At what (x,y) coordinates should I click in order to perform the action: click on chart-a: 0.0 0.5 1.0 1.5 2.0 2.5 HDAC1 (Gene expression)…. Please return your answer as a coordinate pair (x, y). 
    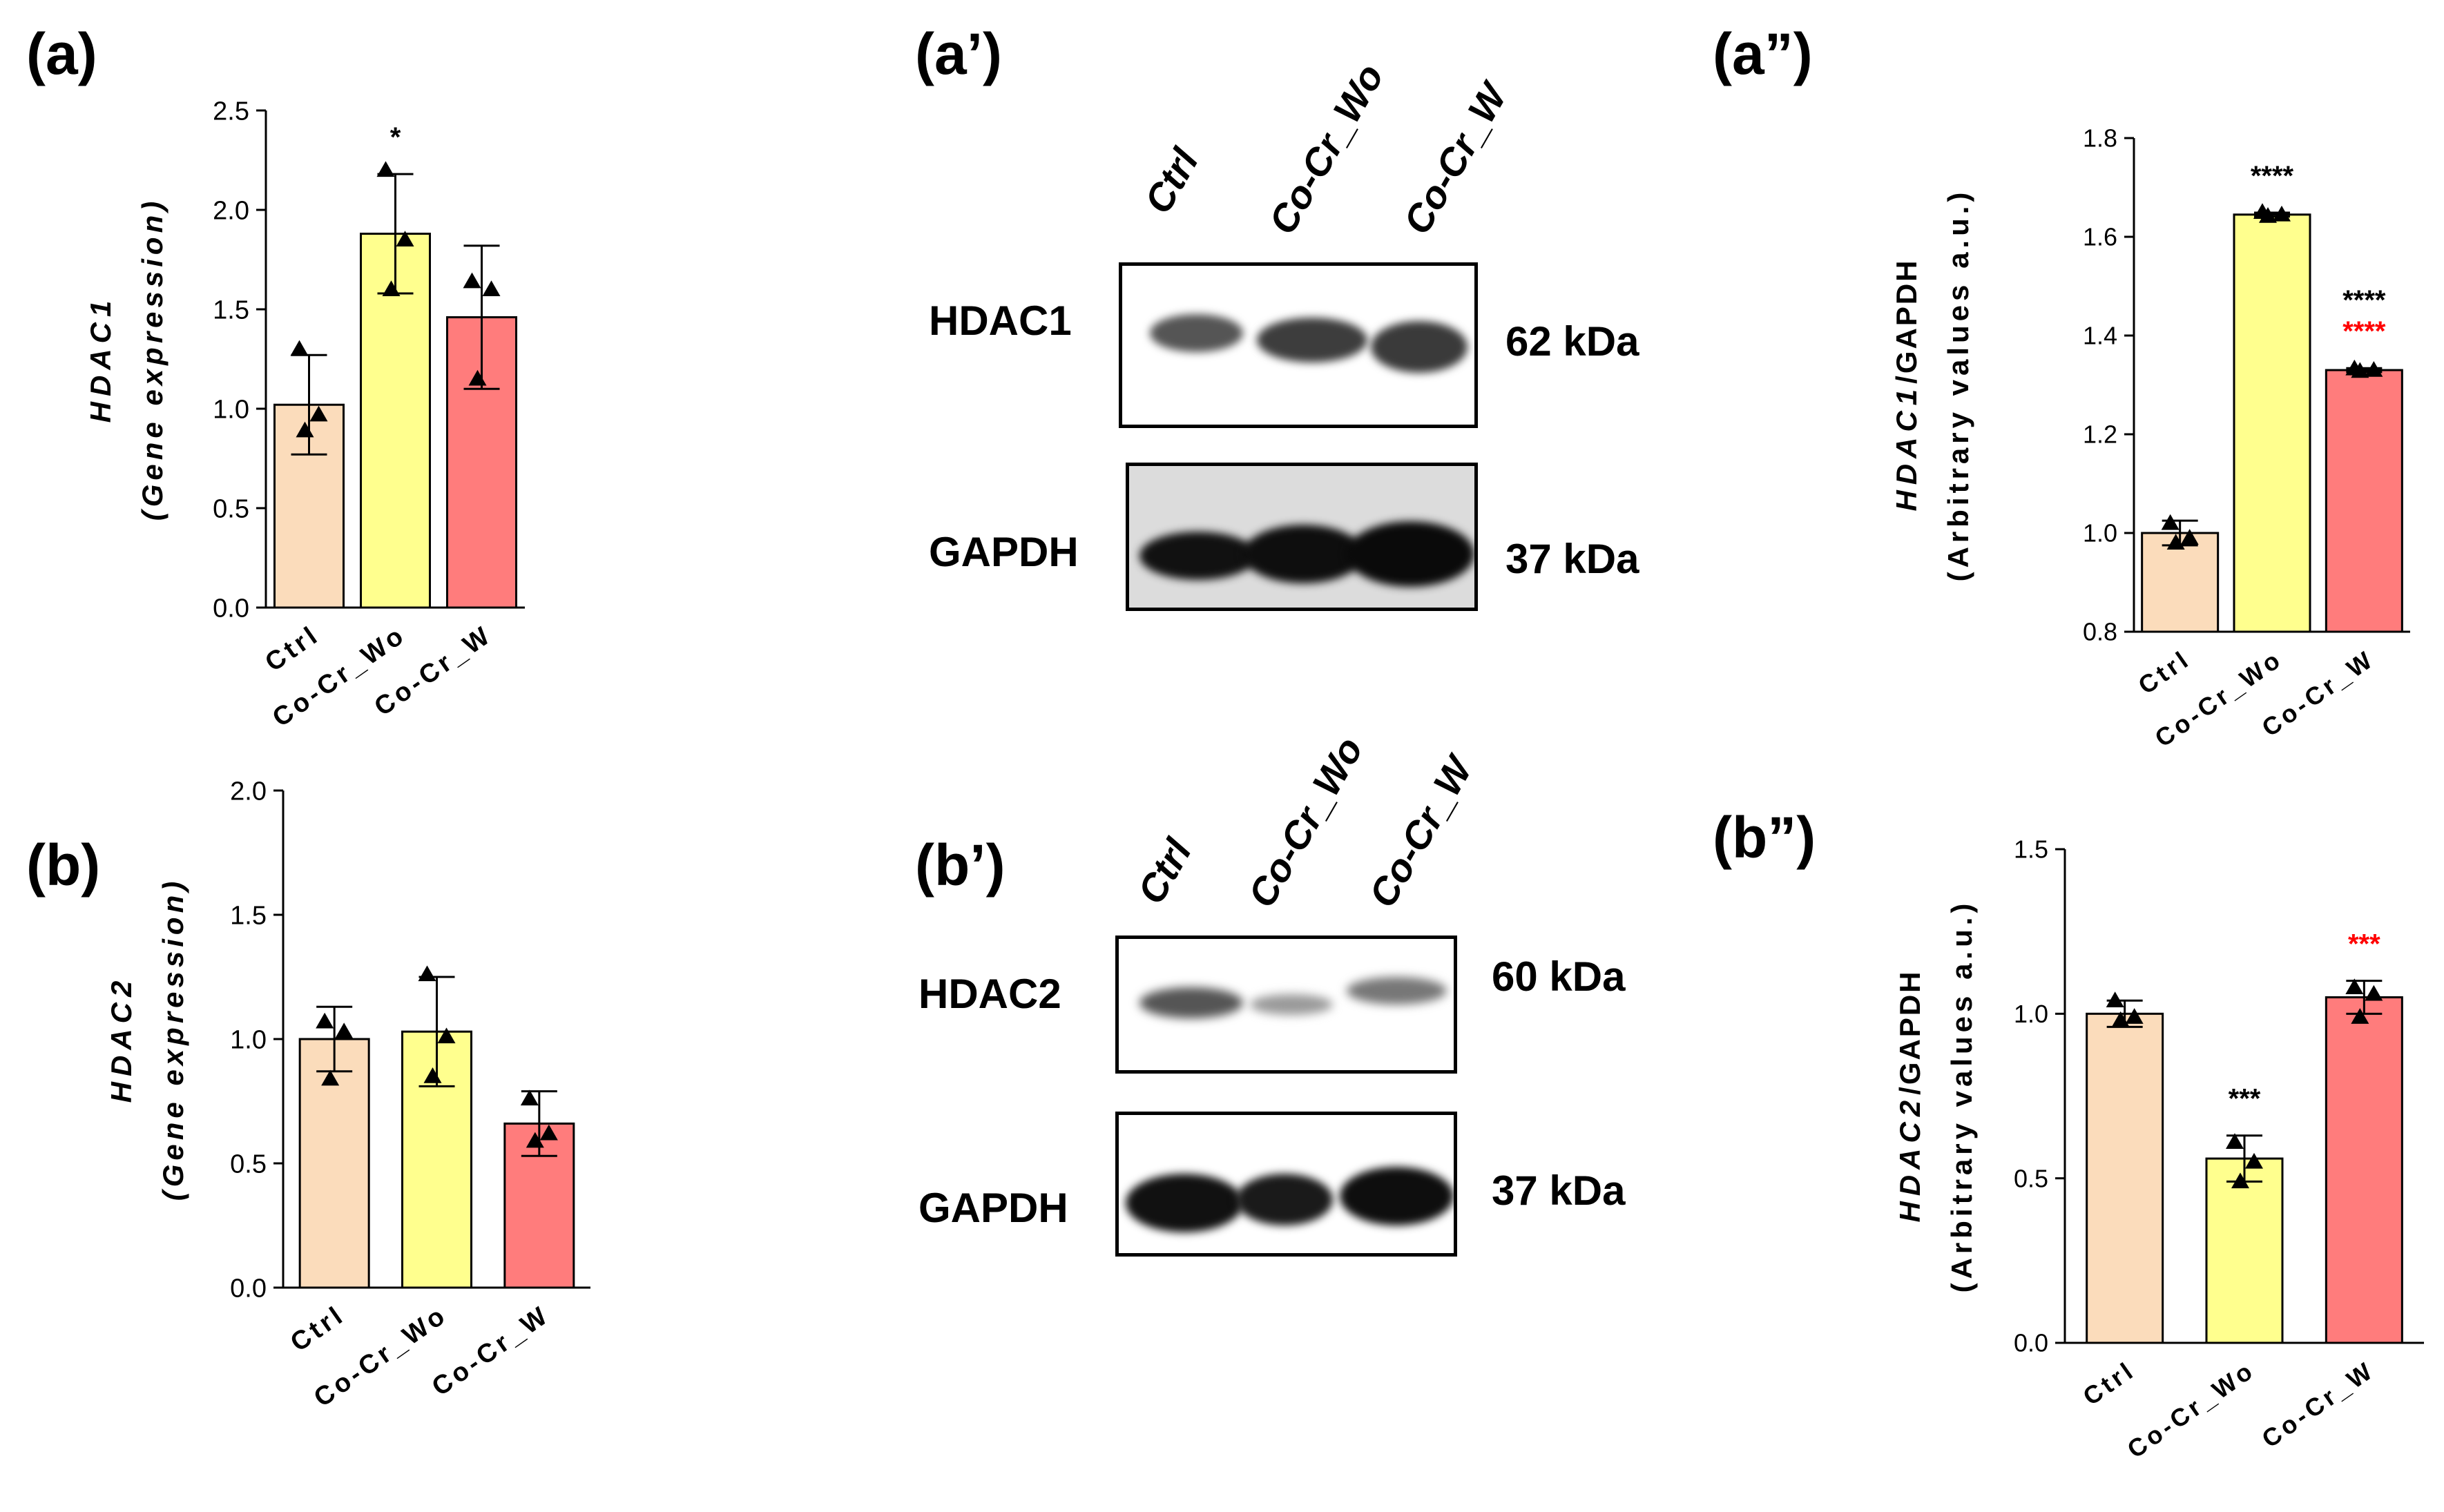
    Looking at the image, I should click on (304, 415).